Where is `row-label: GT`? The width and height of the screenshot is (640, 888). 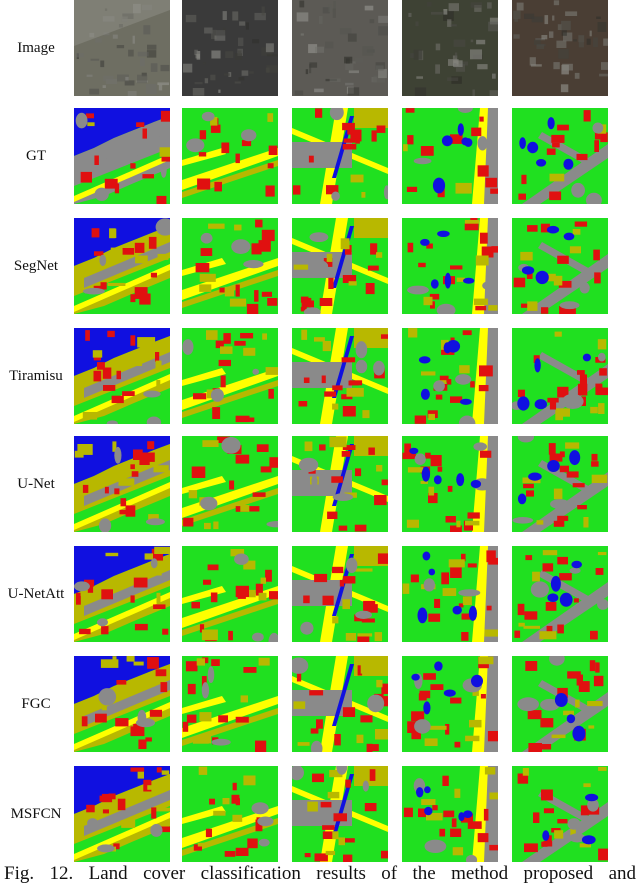 row-label: GT is located at coordinates (36, 156).